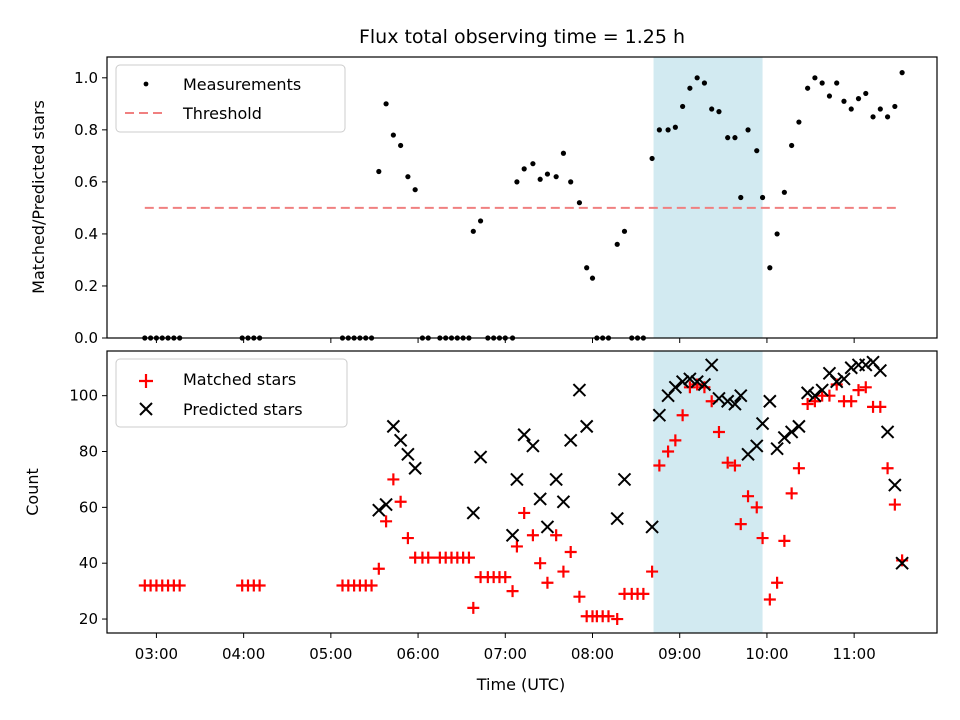 The image size is (960, 720). I want to click on bottom-y-axis: 20 40 60 80 100, so click(88, 507).